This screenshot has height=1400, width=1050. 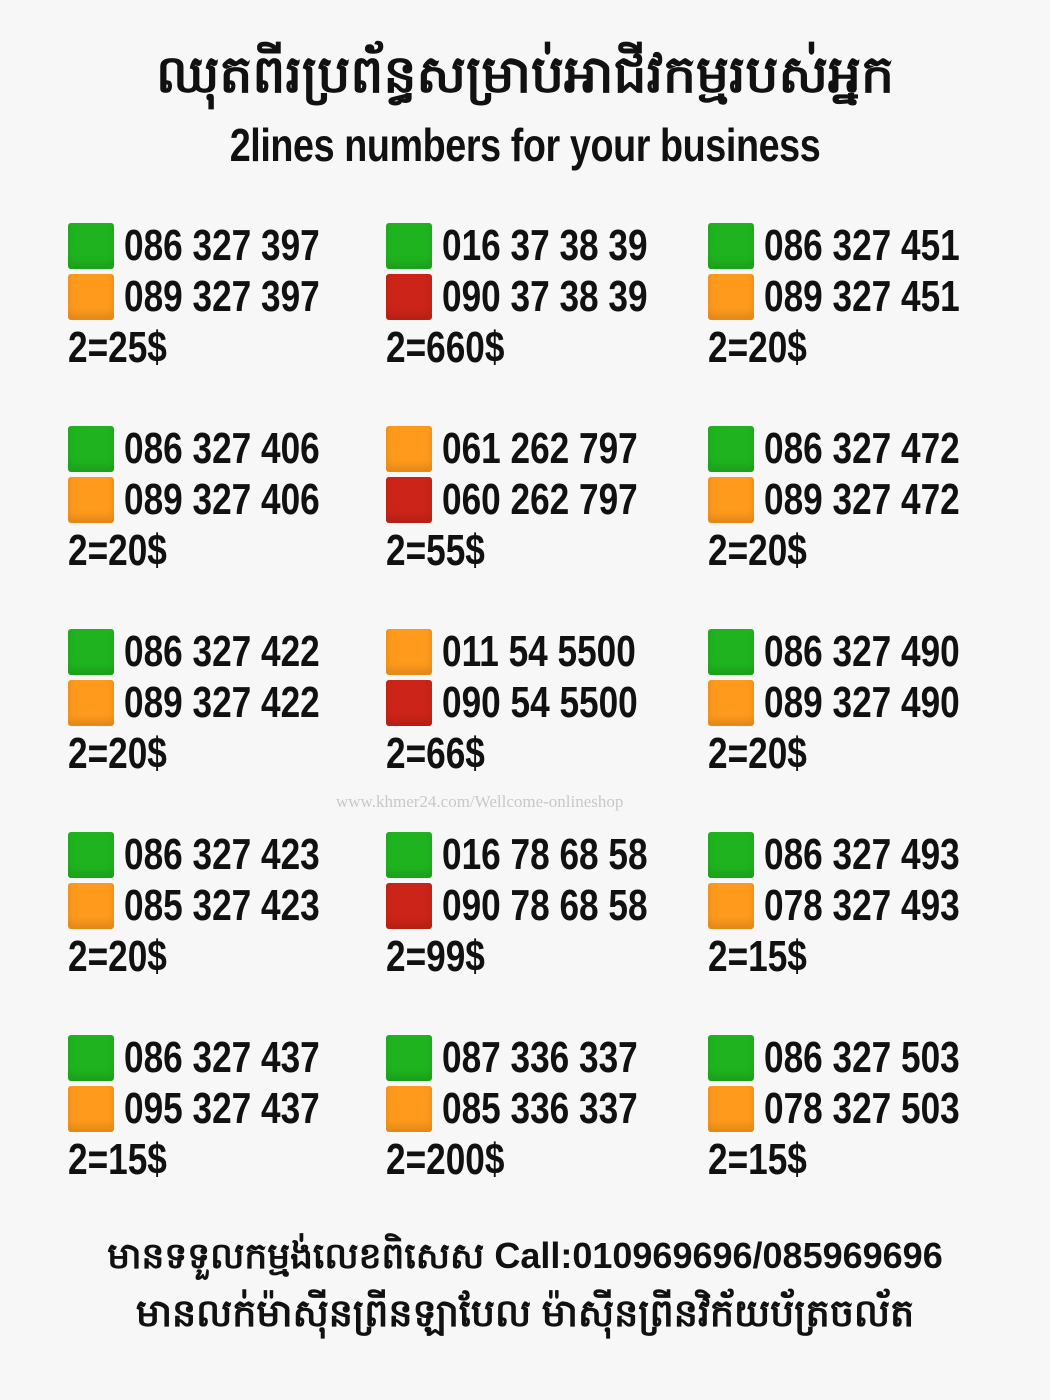 What do you see at coordinates (540, 499) in the screenshot?
I see `phone-number: 060 262 797` at bounding box center [540, 499].